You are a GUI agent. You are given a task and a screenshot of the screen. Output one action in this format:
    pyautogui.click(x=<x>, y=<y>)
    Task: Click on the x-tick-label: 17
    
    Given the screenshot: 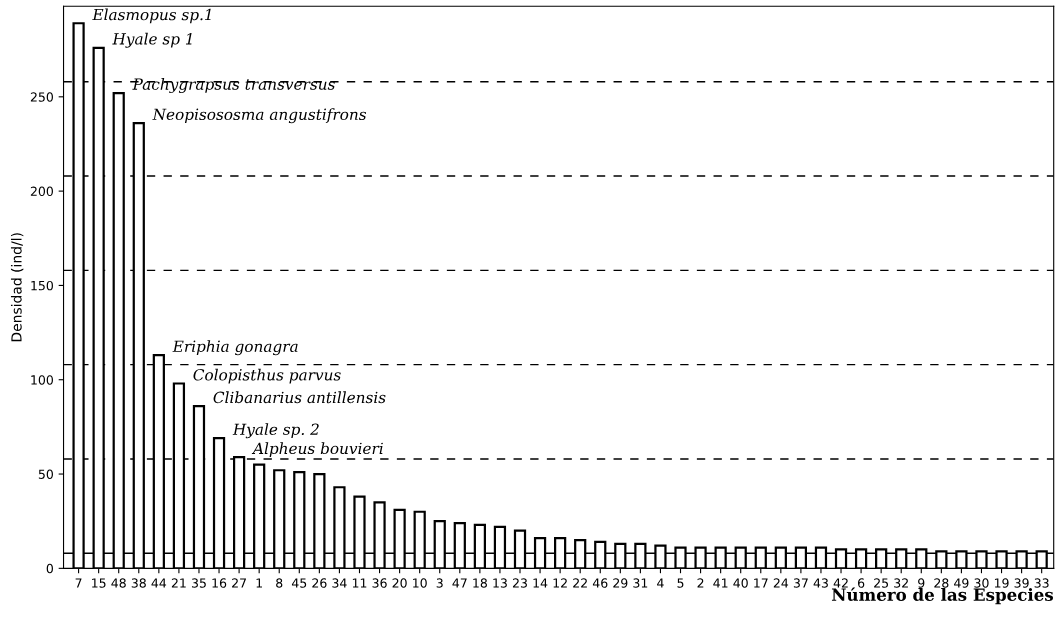 What is the action you would take?
    pyautogui.click(x=761, y=583)
    